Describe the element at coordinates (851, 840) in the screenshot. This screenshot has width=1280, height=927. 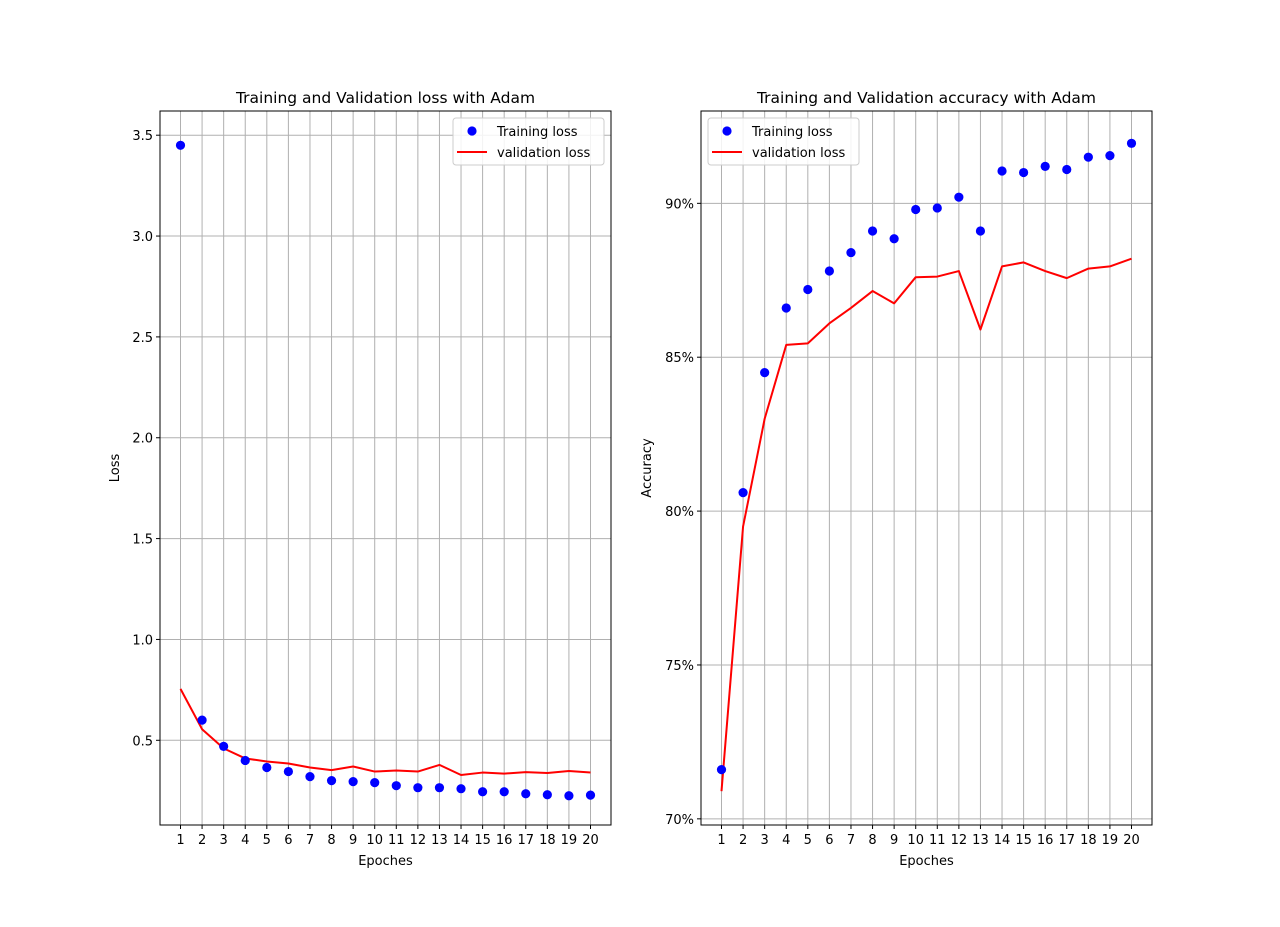
I see `x-tick-label: 7` at that location.